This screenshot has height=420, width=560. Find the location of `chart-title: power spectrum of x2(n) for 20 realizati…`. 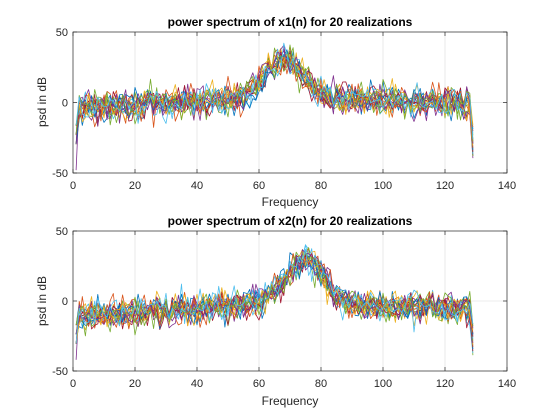

chart-title: power spectrum of x2(n) for 20 realizati… is located at coordinates (290, 221).